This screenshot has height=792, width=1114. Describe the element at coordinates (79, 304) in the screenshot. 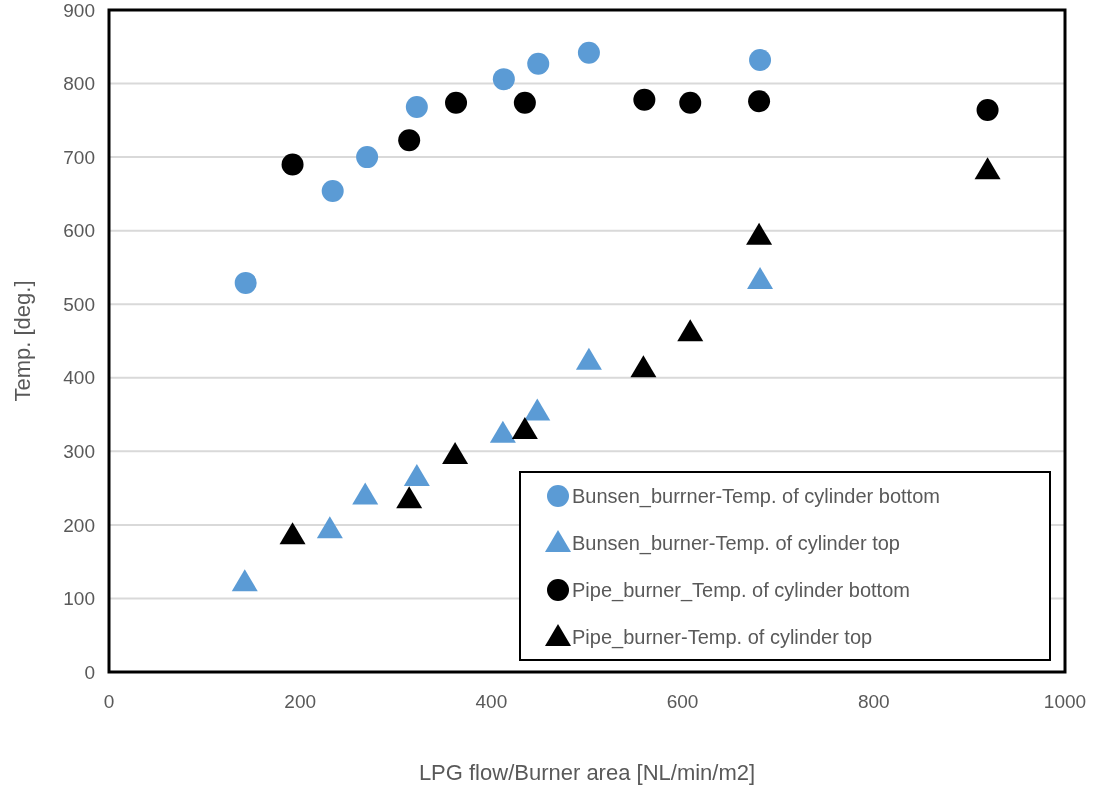

I see `y-tick-label: 500` at that location.